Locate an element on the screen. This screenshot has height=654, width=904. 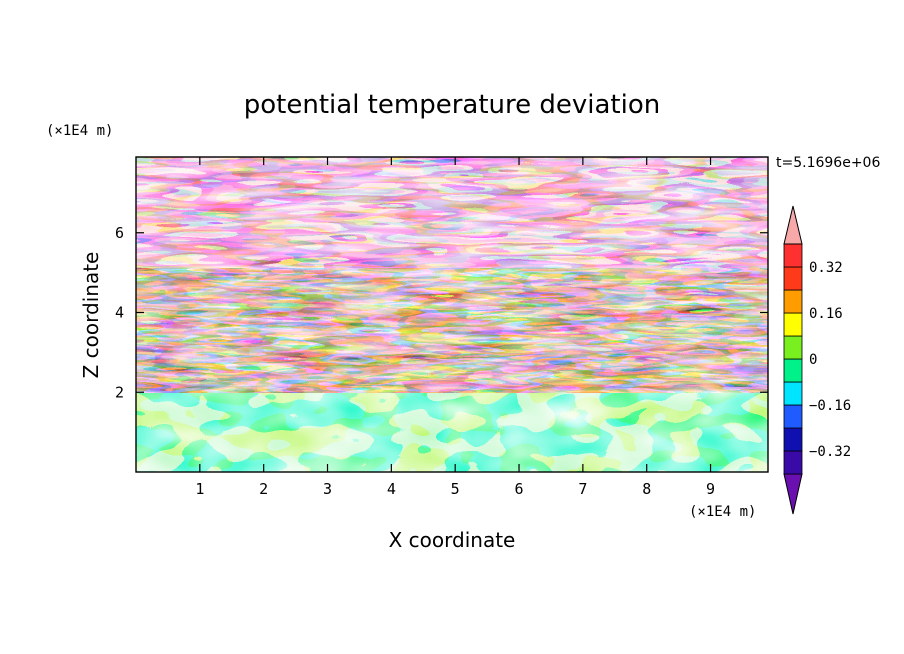
x-tick-label: 8 is located at coordinates (646, 489).